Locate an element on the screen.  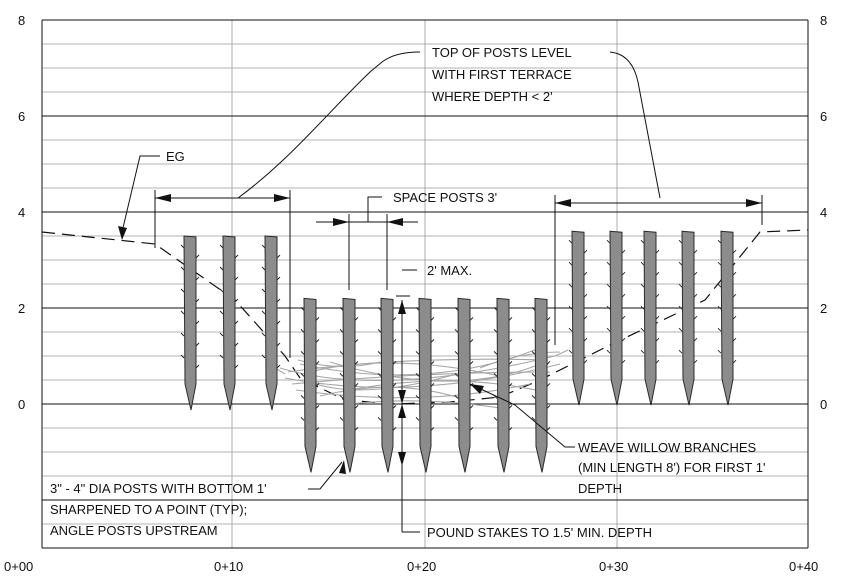
posts-note-line-2: SHARPENED TO A POINT (TYP); is located at coordinates (148, 509).